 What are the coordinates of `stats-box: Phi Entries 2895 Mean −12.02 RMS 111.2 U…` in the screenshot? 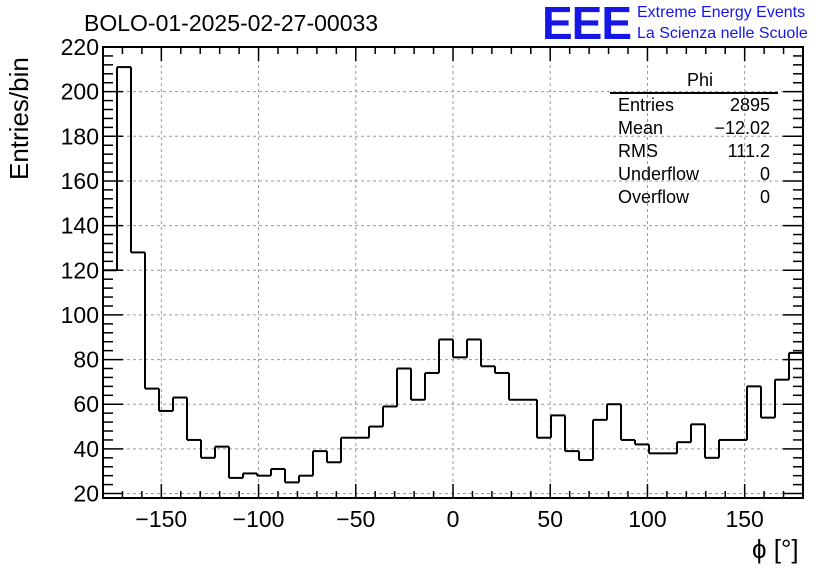 It's located at (694, 139).